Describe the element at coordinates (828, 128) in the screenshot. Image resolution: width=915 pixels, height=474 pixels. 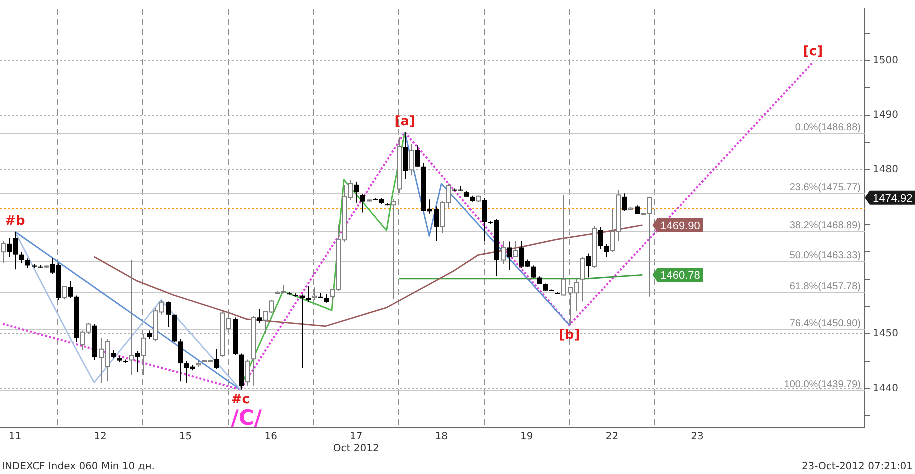
I see `ref-line-label: 0.0%(1486.88)` at that location.